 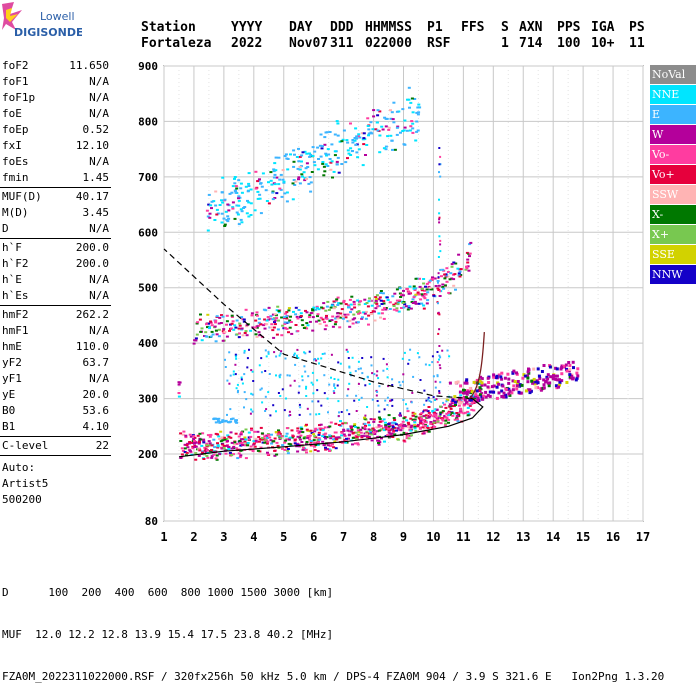 I want to click on header-value: 1, so click(x=505, y=43).